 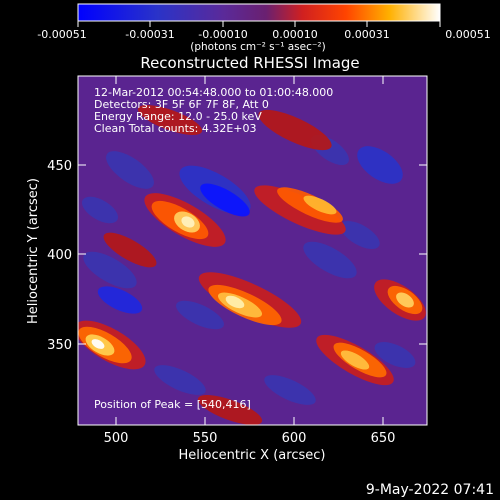 I want to click on peak-position-label: Position of Peak = [540,416], so click(x=172, y=404).